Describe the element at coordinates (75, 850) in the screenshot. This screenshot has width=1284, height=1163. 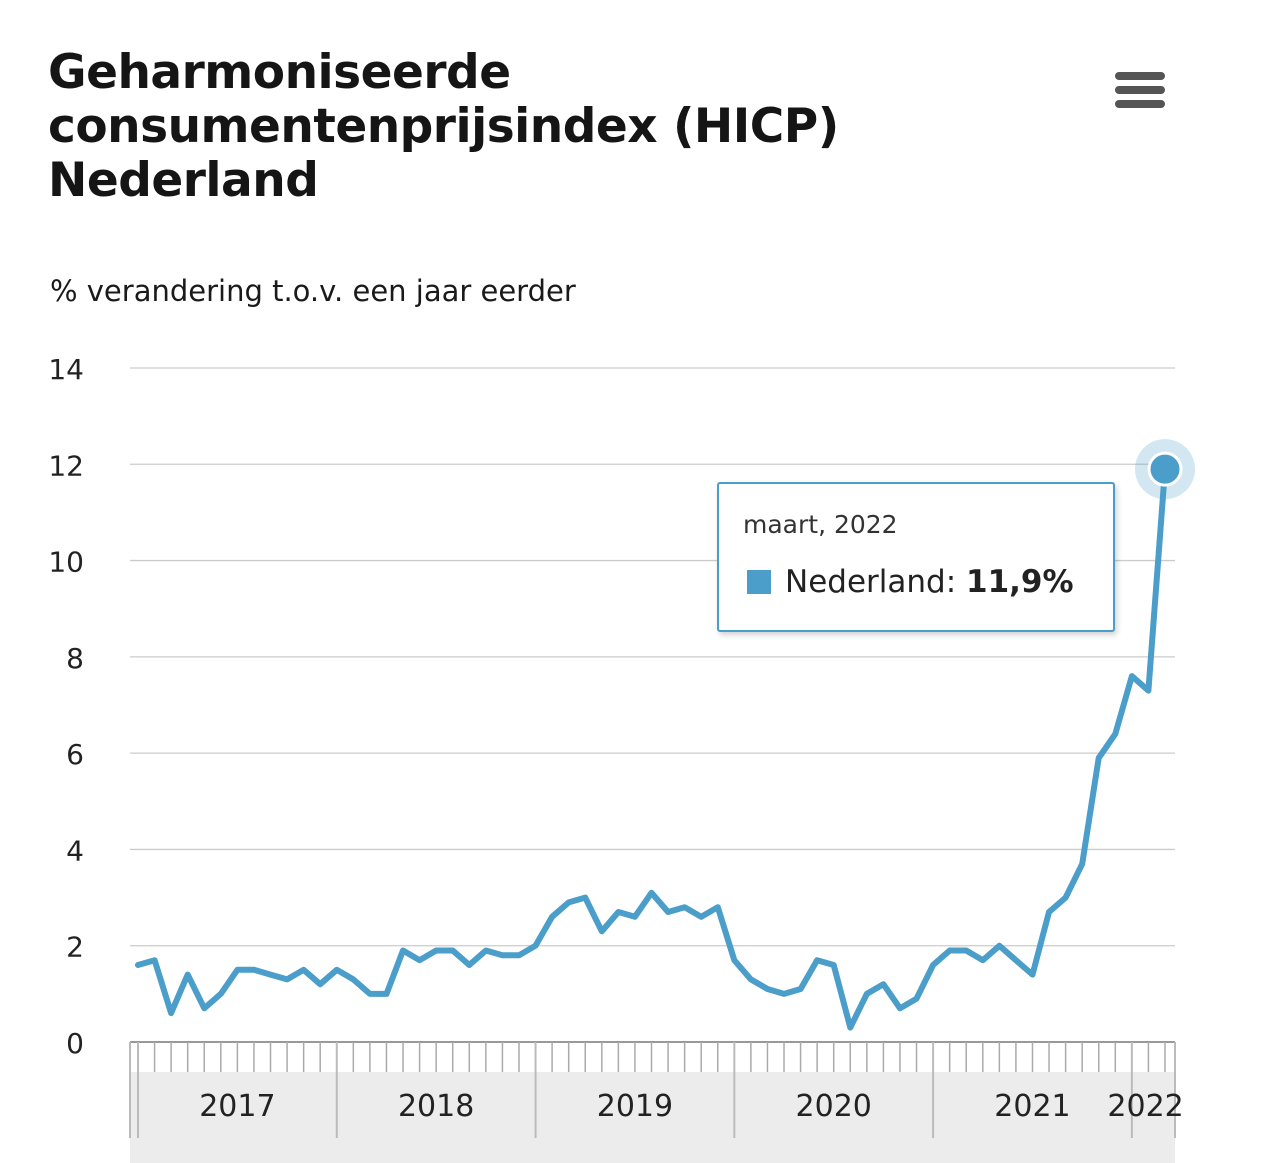
I see `y-tick-label: 4` at that location.